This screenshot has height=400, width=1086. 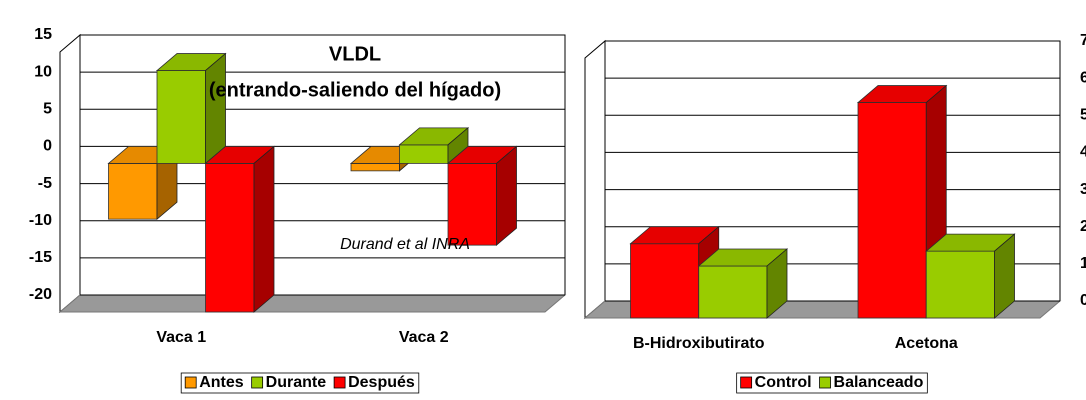 I want to click on y-tick-label: -5, so click(x=45, y=183).